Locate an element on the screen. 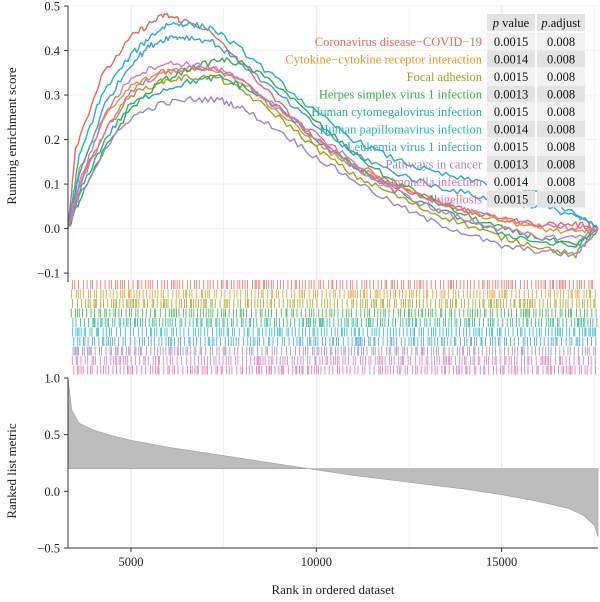  x-axis-title: Rank in ordered dataset is located at coordinates (332, 589).